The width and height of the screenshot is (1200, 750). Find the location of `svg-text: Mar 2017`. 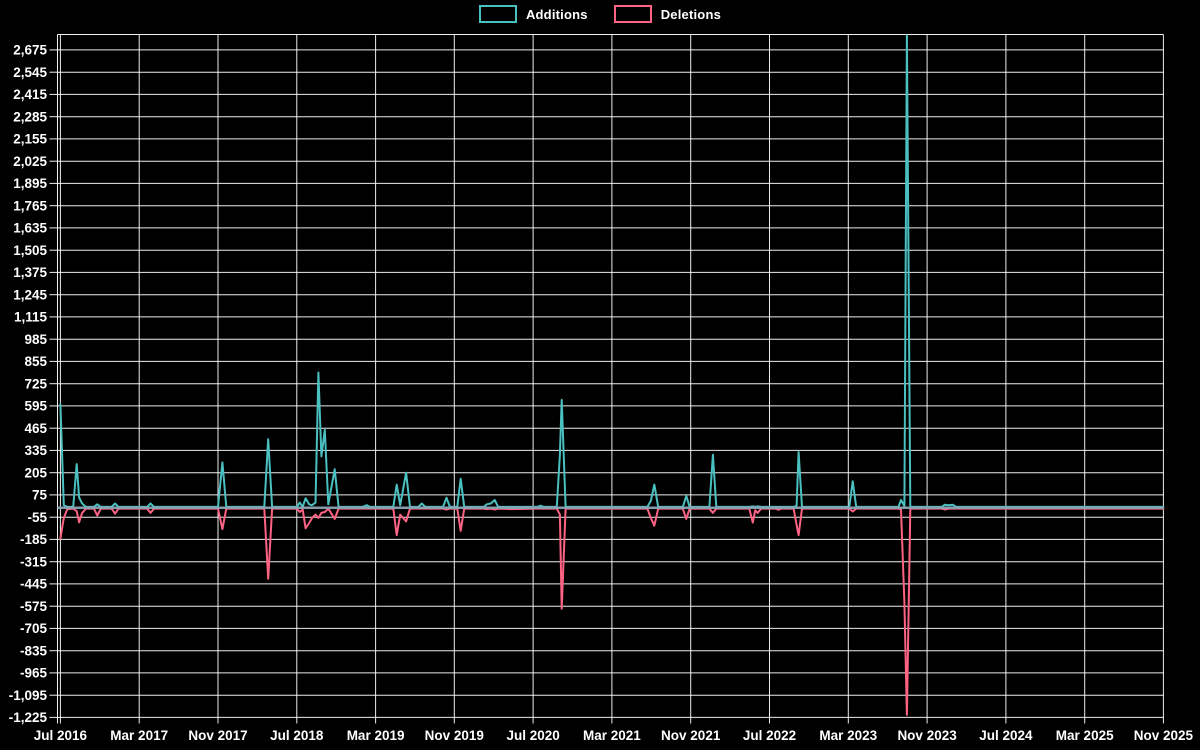

svg-text: Mar 2017 is located at coordinates (139, 735).